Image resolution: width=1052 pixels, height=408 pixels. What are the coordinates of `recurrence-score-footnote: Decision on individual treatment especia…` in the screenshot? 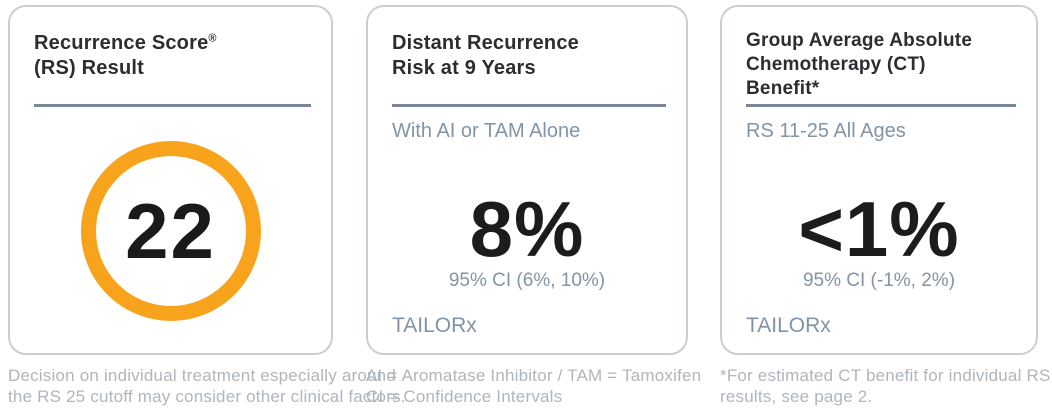 It's located at (207, 386).